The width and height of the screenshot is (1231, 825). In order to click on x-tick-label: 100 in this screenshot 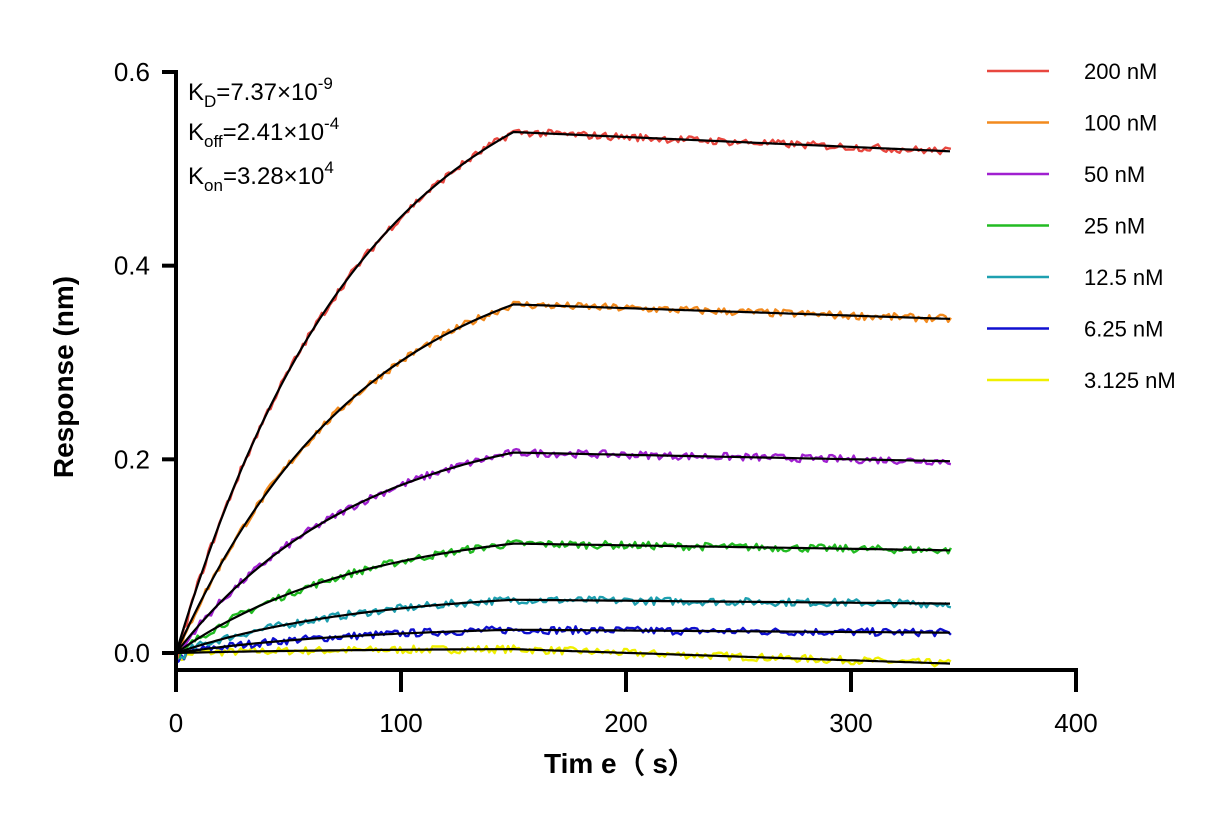, I will do `click(400, 723)`.